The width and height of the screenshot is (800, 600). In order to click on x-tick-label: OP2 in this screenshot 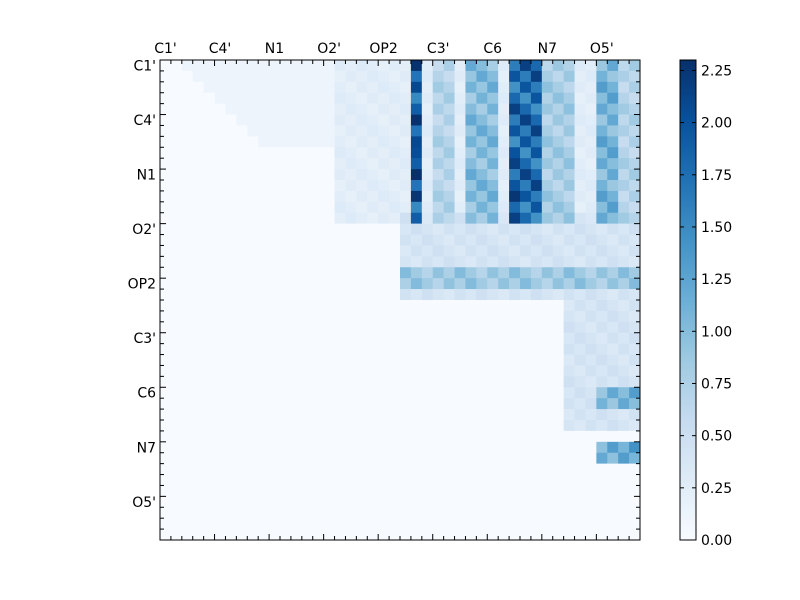, I will do `click(383, 49)`.